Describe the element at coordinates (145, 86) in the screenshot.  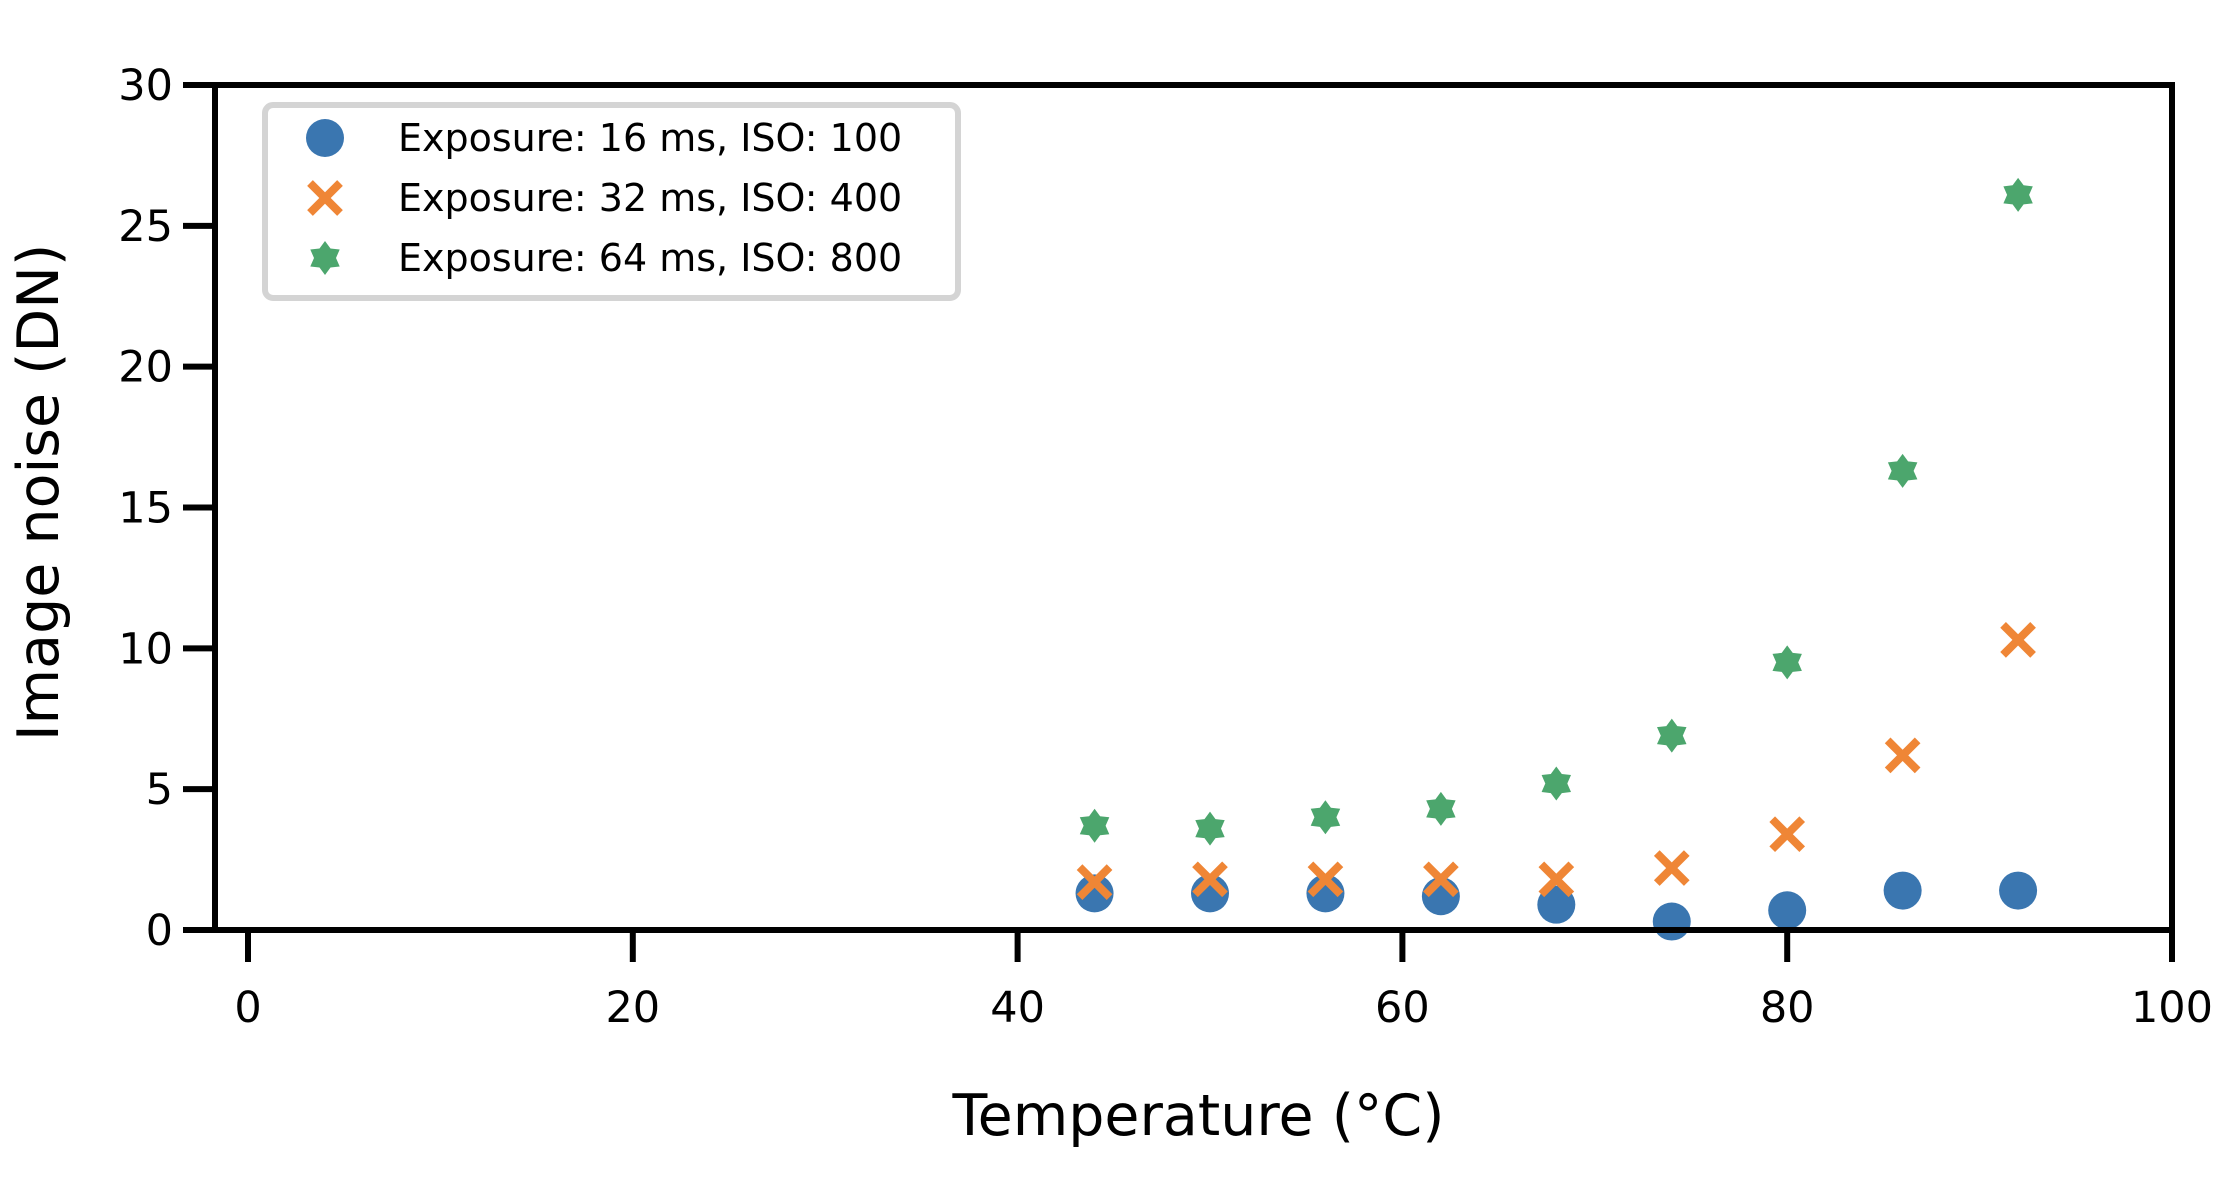
I see `y-tick-label: 30` at that location.